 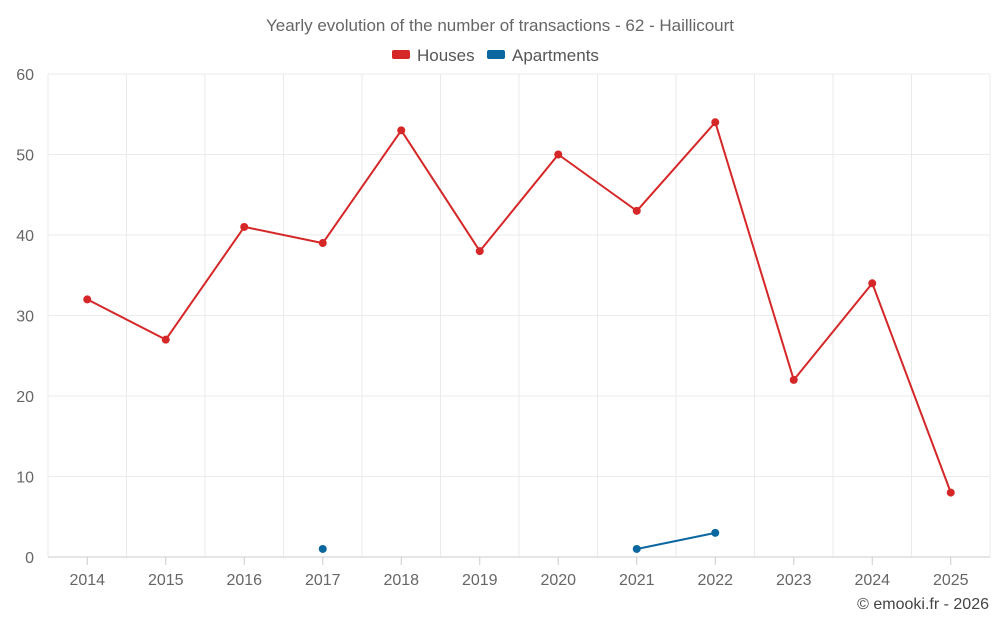 I want to click on x-tick-label: 2019, so click(x=480, y=580).